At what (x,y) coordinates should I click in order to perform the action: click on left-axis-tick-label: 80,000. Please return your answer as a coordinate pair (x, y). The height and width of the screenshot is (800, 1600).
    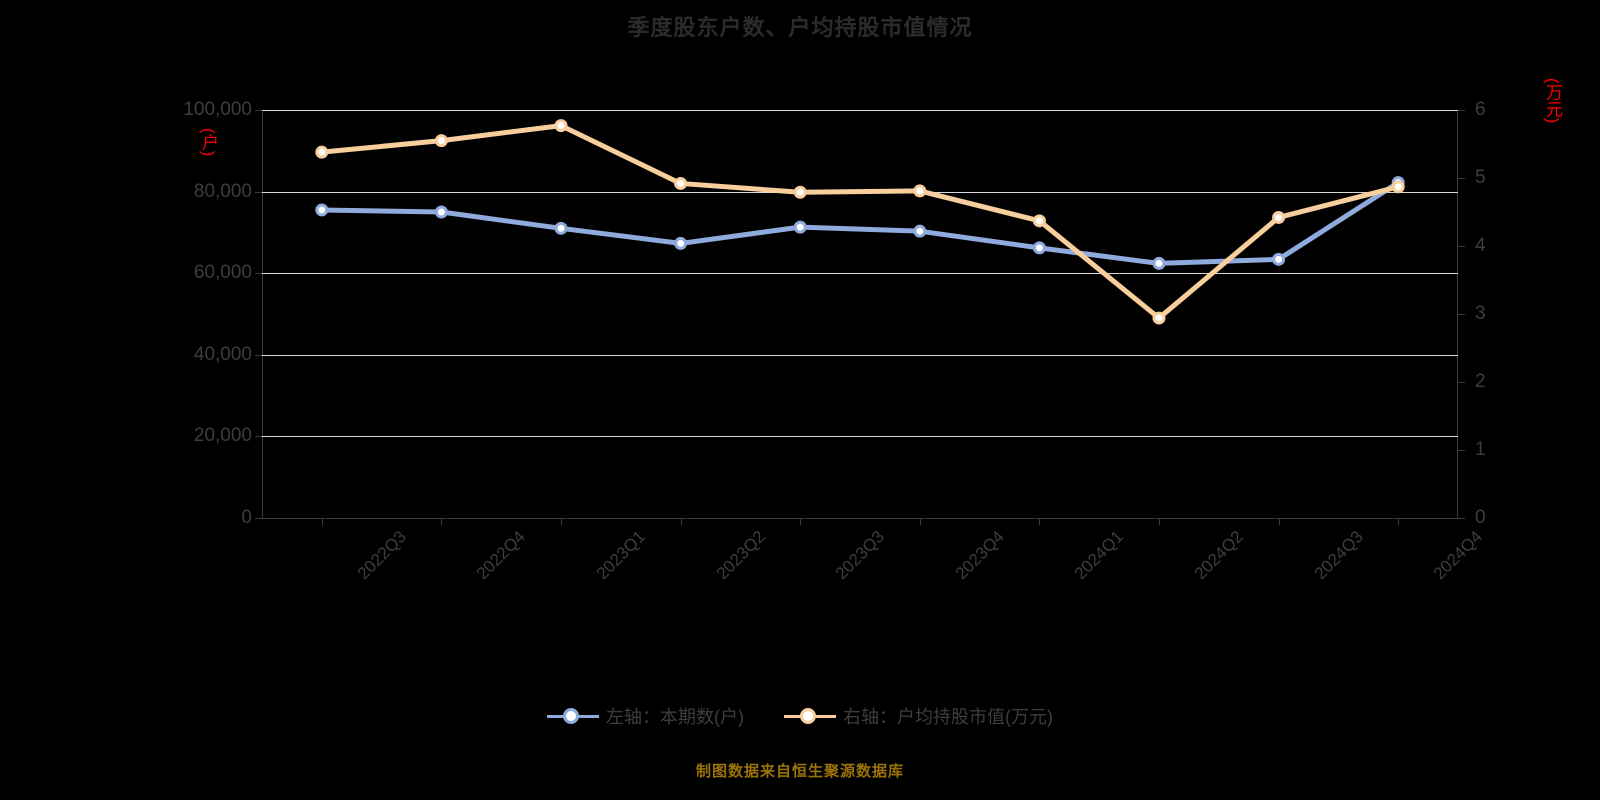
    Looking at the image, I should click on (222, 191).